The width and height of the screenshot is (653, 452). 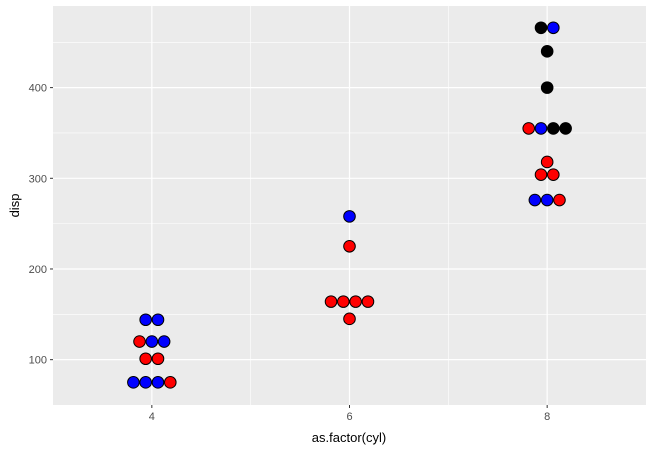 I want to click on x-tick-label: 8, so click(x=547, y=417).